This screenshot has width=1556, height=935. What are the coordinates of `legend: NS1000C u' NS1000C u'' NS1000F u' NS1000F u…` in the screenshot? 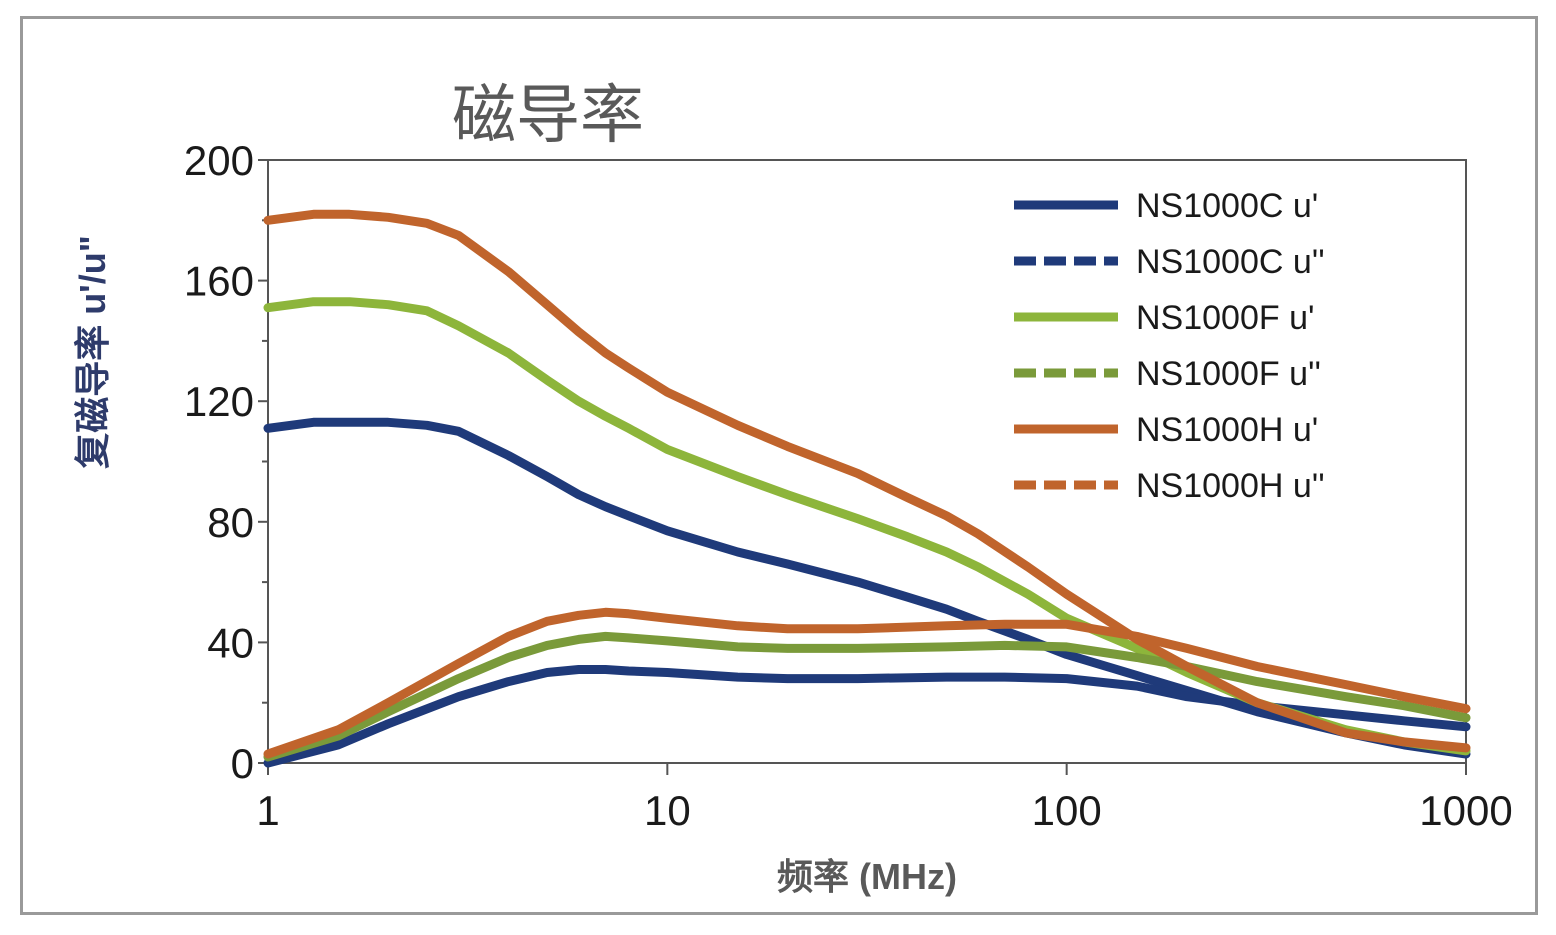 It's located at (1169, 346).